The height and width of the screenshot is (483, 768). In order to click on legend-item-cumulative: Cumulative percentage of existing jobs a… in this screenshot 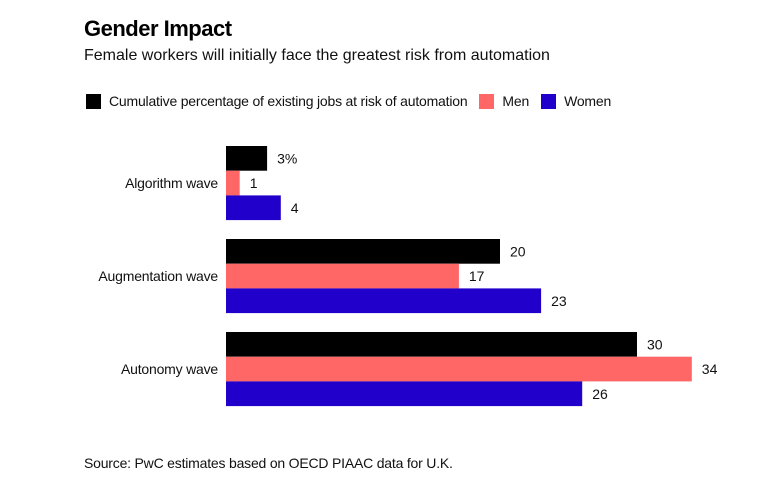, I will do `click(277, 101)`.